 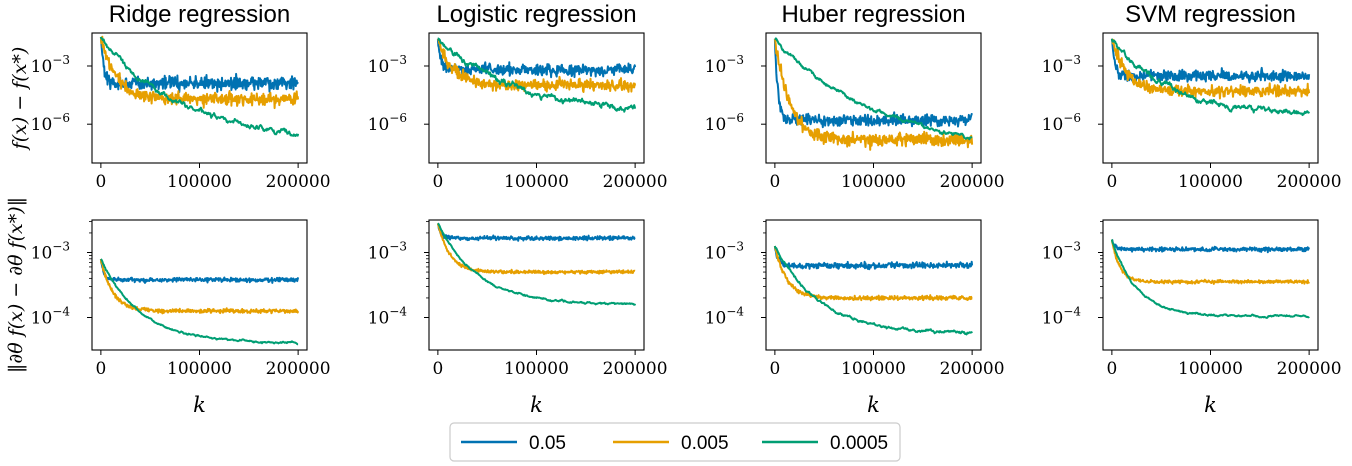 I want to click on legend-box, so click(x=675, y=442).